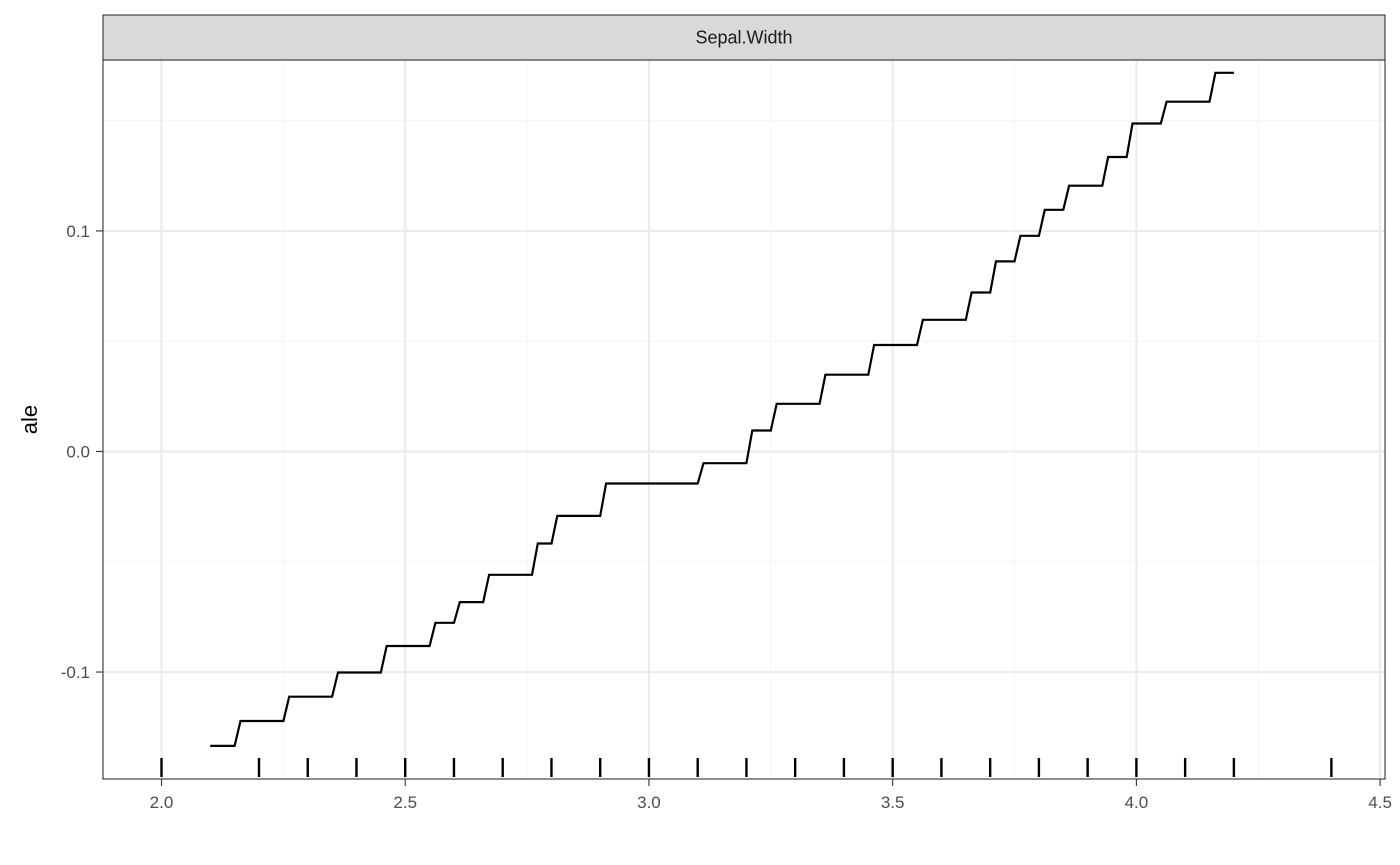  What do you see at coordinates (75, 672) in the screenshot?
I see `y-tick-label: -0.1` at bounding box center [75, 672].